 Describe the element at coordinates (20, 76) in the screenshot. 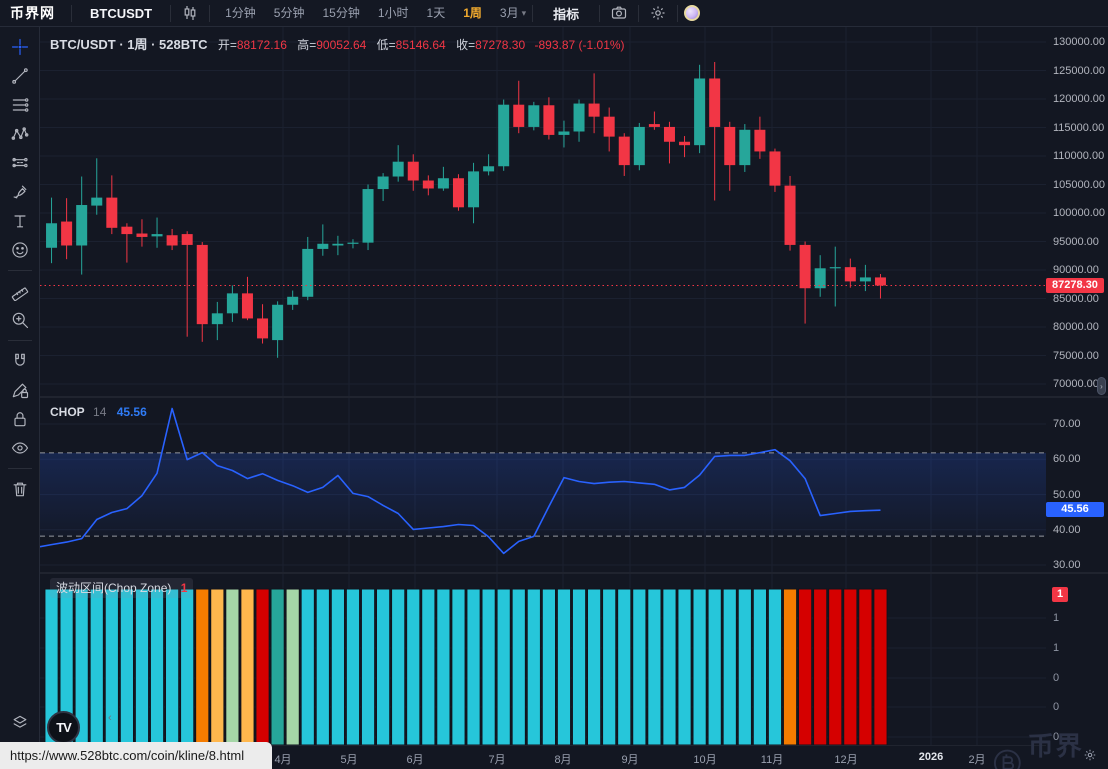

I see `trend-line-icon` at that location.